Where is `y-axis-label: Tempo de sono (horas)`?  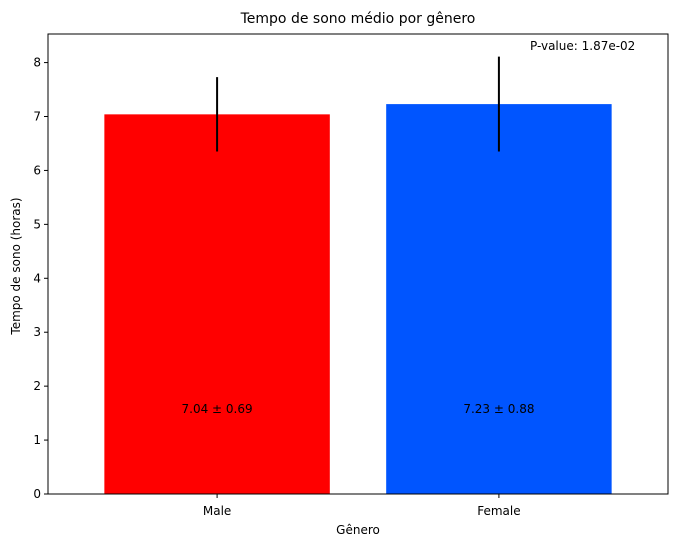 y-axis-label: Tempo de sono (horas) is located at coordinates (16, 266).